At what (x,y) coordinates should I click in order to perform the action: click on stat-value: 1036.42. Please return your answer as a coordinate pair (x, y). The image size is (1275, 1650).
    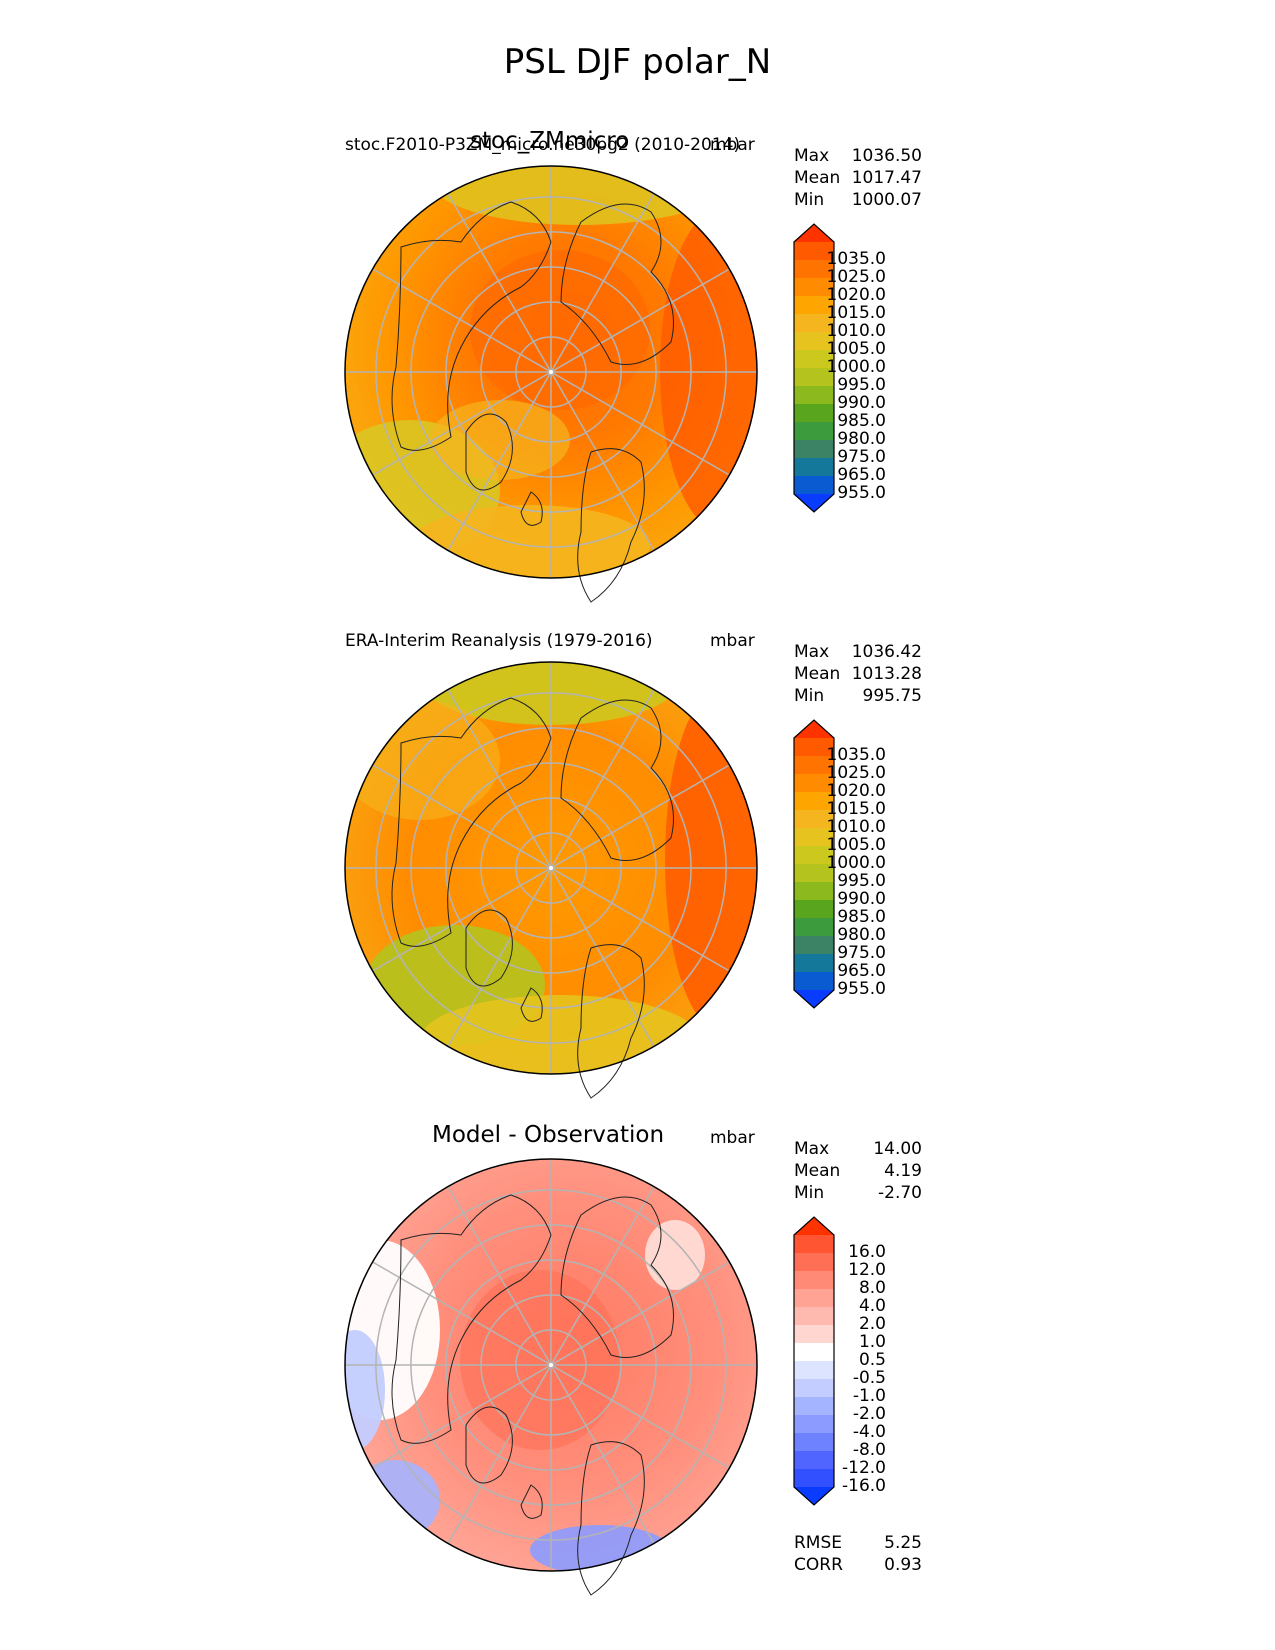
    Looking at the image, I should click on (886, 652).